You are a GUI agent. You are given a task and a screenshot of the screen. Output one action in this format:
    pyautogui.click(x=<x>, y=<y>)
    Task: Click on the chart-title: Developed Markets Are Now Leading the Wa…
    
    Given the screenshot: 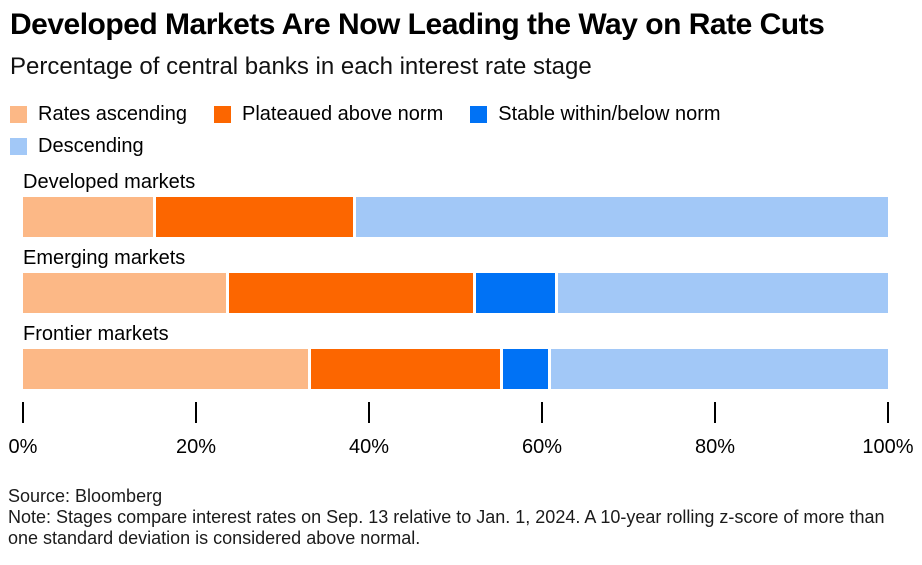 What is the action you would take?
    pyautogui.click(x=417, y=24)
    